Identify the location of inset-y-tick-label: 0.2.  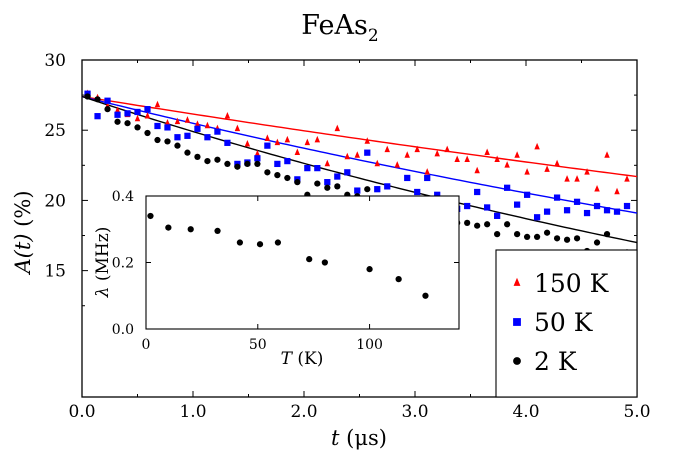
(123, 264).